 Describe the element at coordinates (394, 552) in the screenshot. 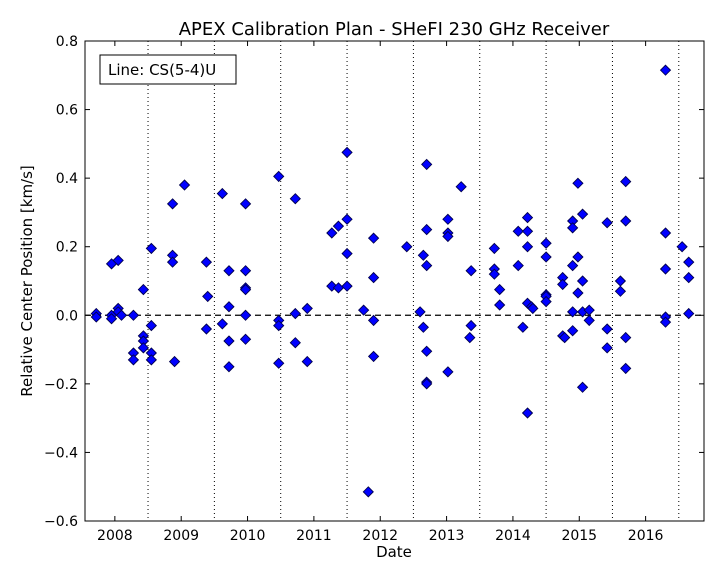

I see `x-axis-title: Date` at that location.